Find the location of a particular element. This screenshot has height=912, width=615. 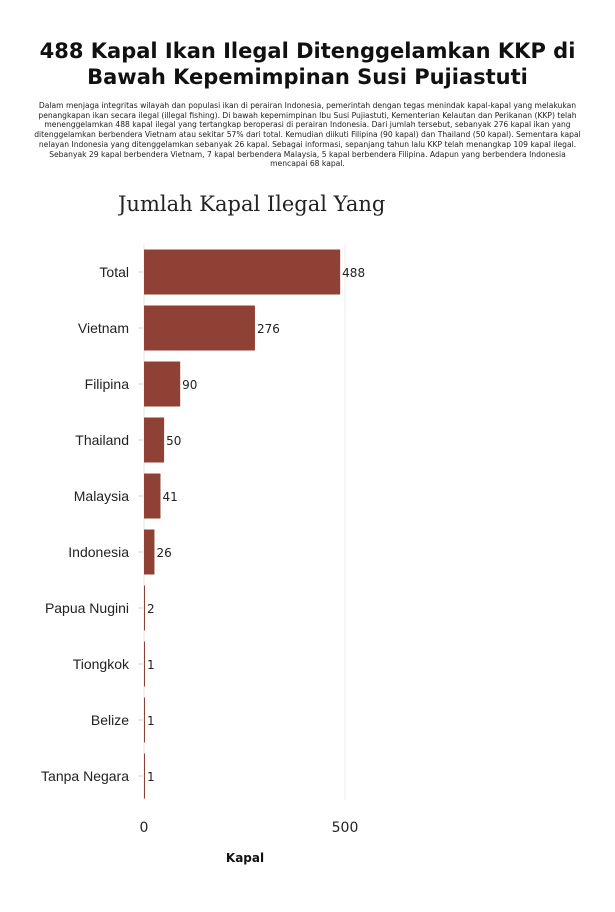

x-tick-label: 0 is located at coordinates (144, 828).